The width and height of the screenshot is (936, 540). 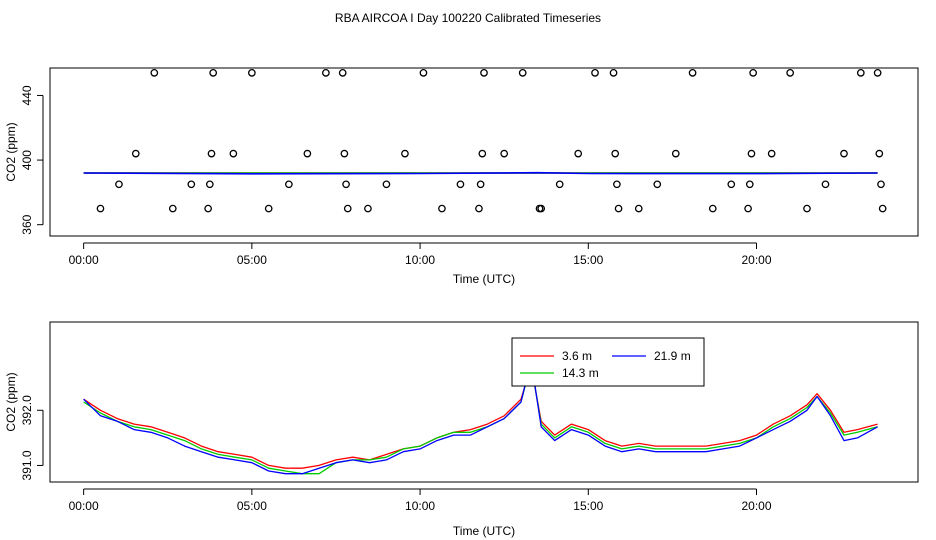 What do you see at coordinates (252, 260) in the screenshot?
I see `top-x-tick-label: 05:00` at bounding box center [252, 260].